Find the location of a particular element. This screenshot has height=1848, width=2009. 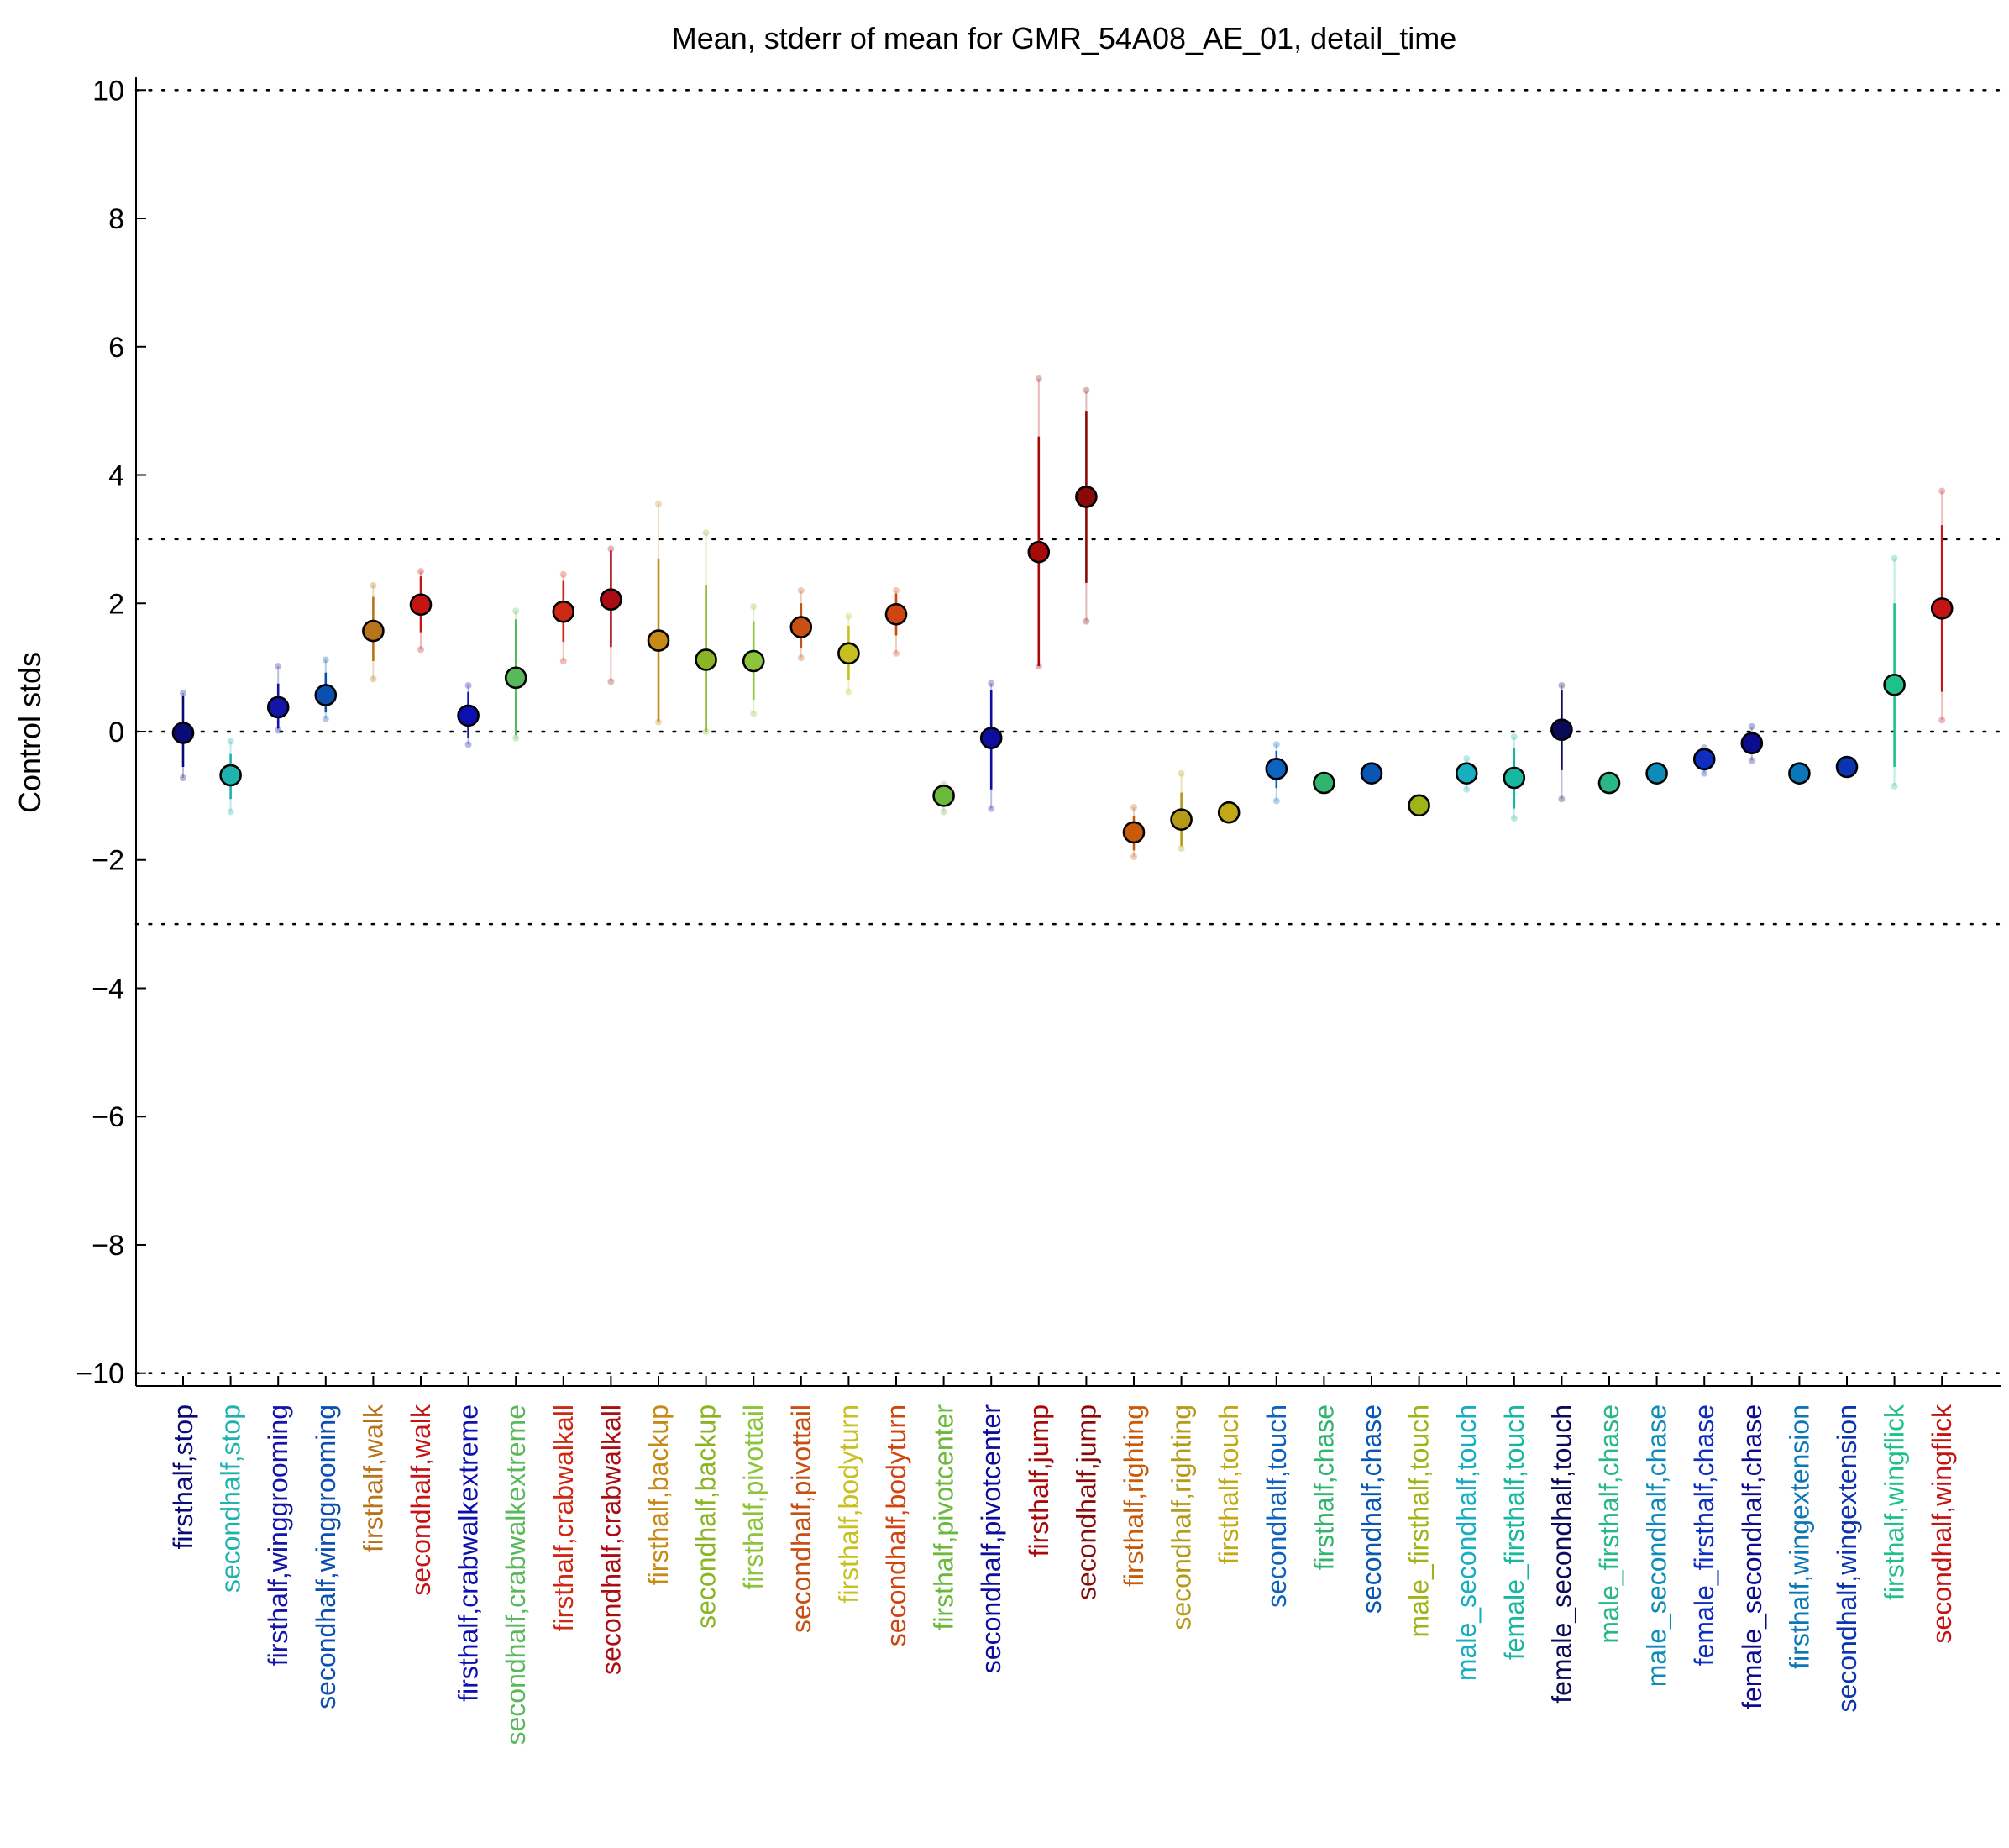

category-label: firsthalf,walk is located at coordinates (373, 1478).